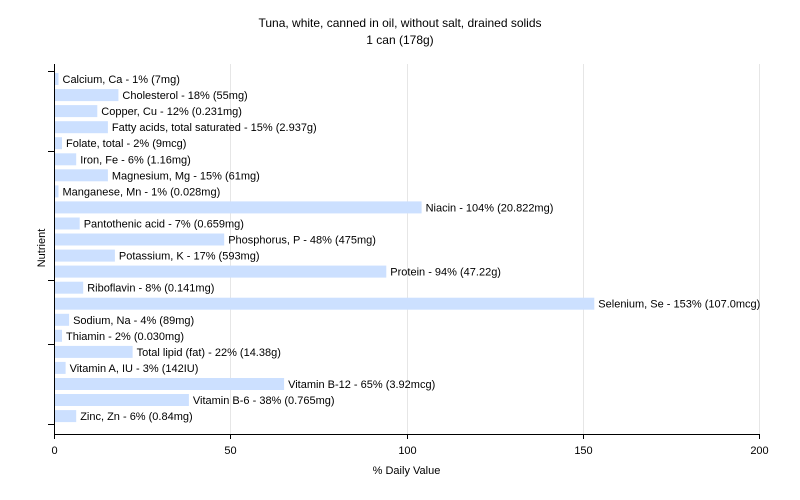  What do you see at coordinates (134, 369) in the screenshot?
I see `bar-label: Vitamin A, IU - 3% (142IU)` at bounding box center [134, 369].